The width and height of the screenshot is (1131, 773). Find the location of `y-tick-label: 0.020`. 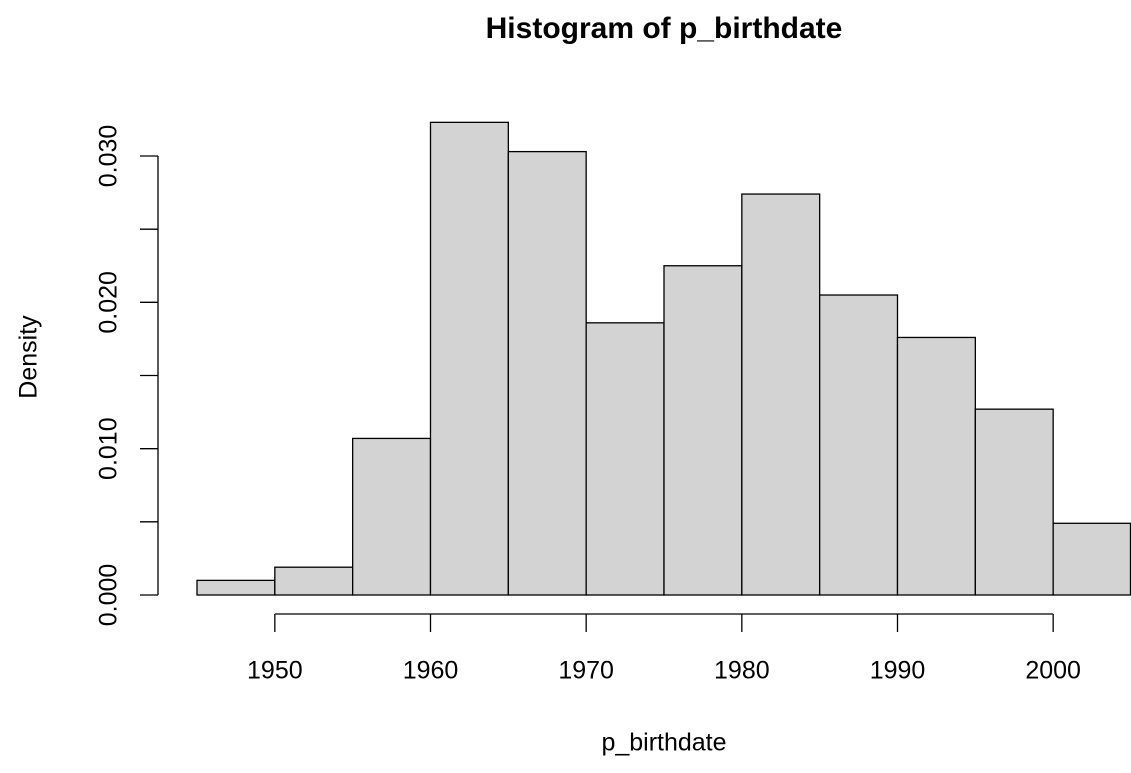

y-tick-label: 0.020 is located at coordinates (109, 302).